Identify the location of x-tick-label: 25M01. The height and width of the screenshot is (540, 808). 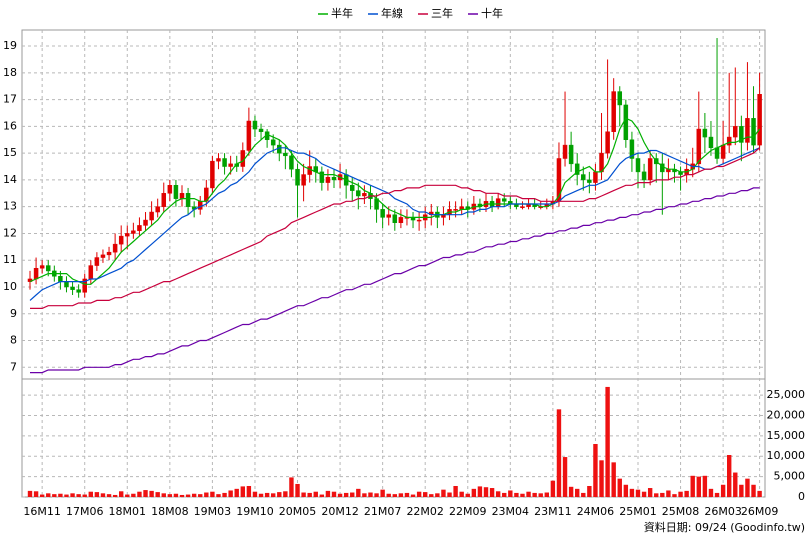
(638, 511).